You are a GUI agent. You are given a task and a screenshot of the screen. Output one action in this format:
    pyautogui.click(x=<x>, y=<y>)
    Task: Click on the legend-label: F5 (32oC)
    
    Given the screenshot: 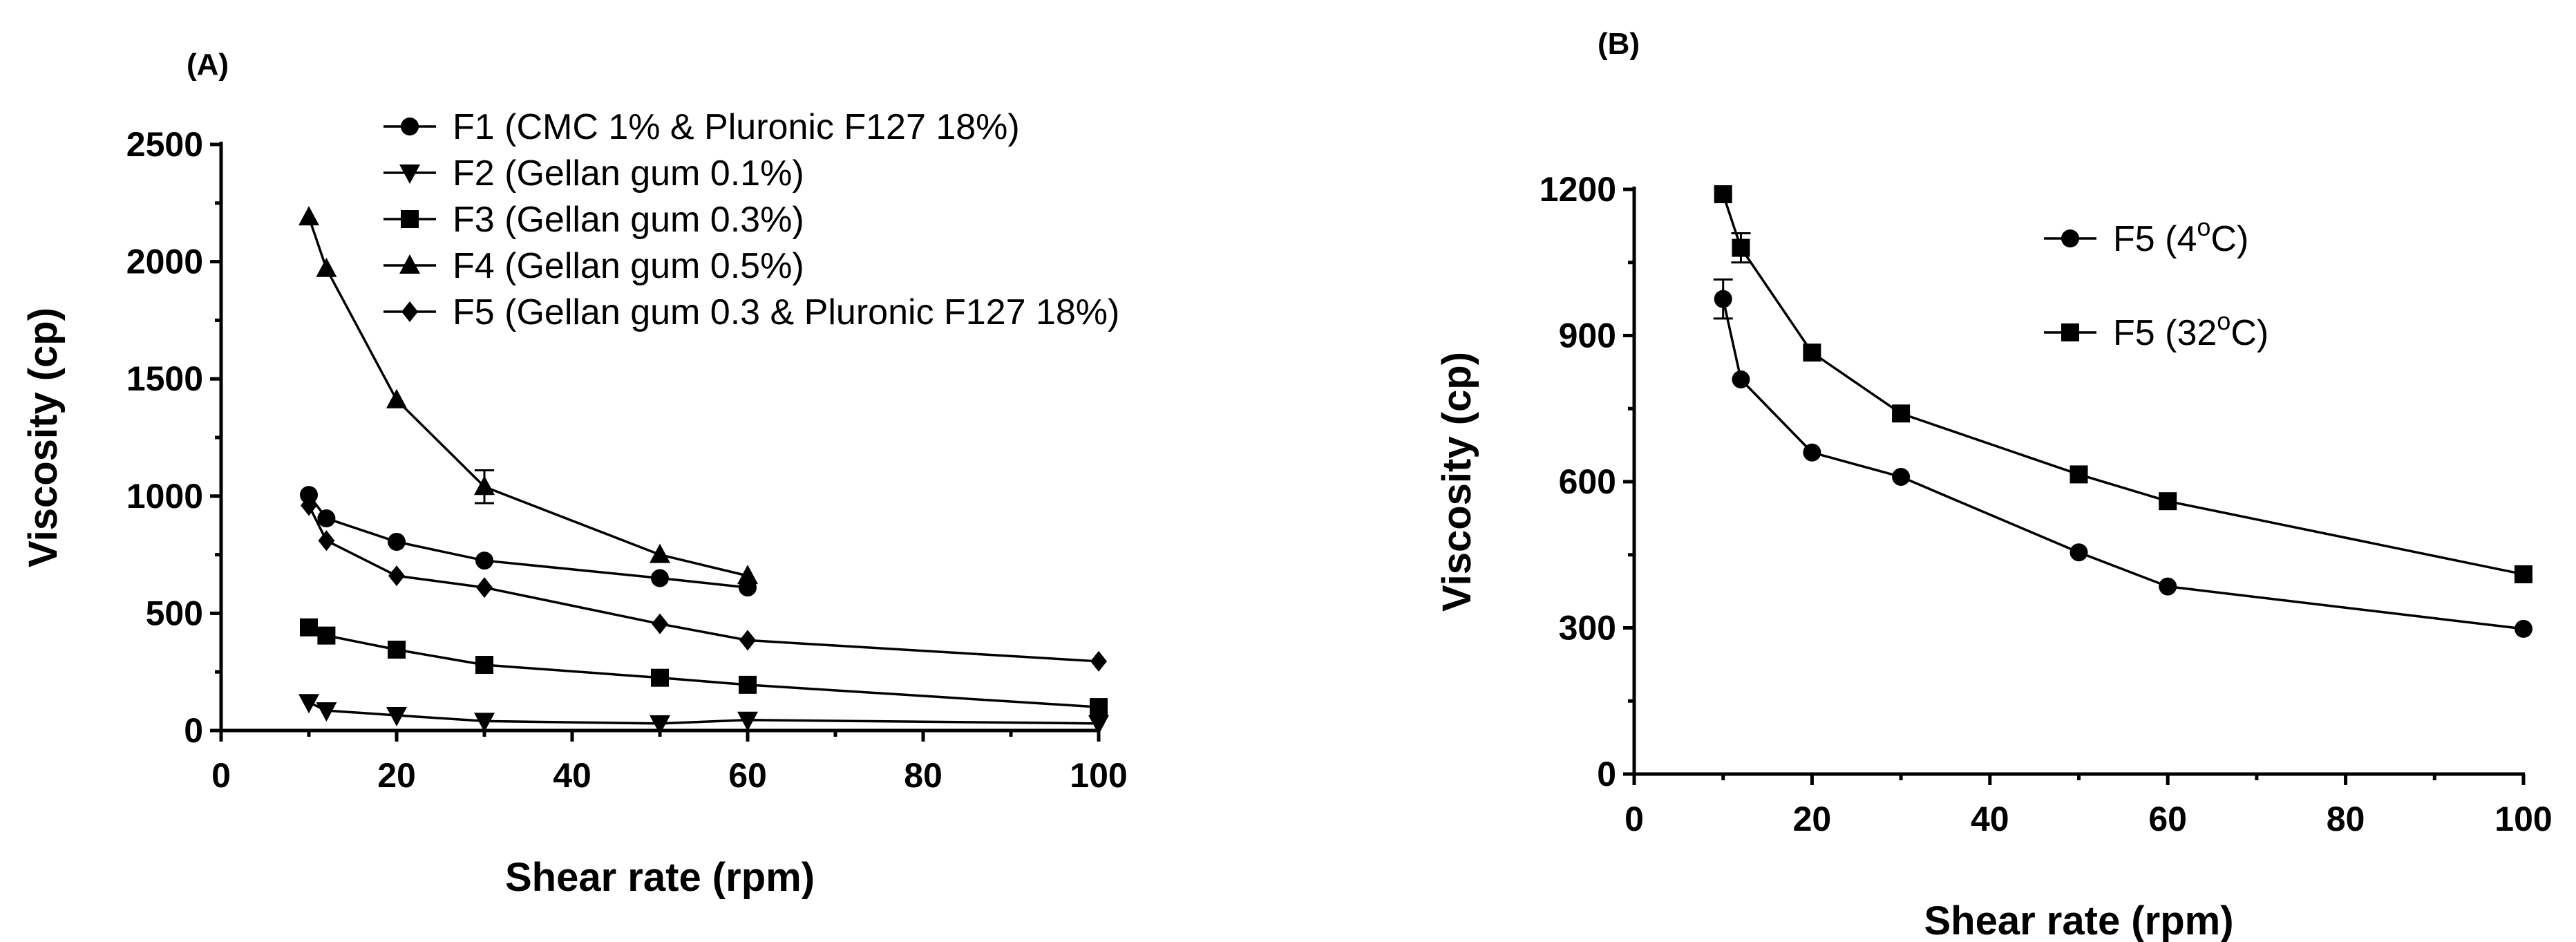 What is the action you would take?
    pyautogui.click(x=2191, y=330)
    